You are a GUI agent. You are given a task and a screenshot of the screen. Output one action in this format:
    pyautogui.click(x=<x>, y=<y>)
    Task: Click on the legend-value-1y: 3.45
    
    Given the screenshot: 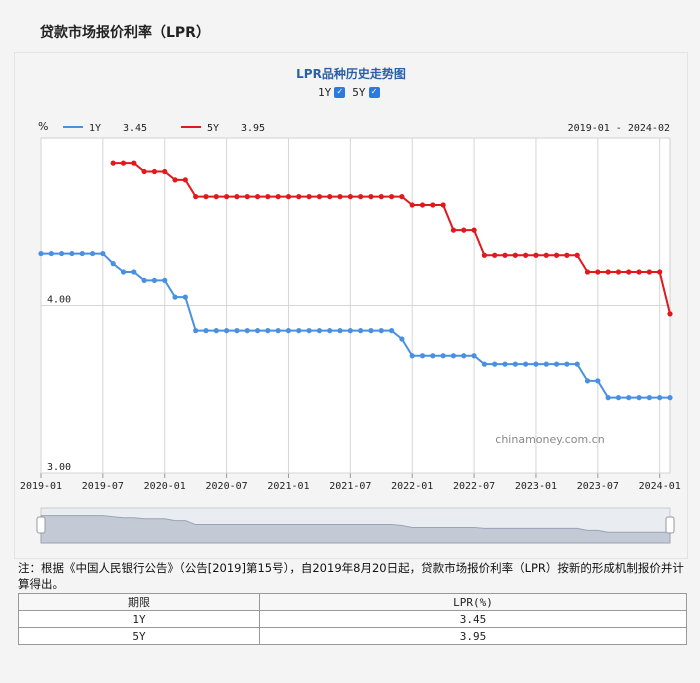 What is the action you would take?
    pyautogui.click(x=135, y=128)
    